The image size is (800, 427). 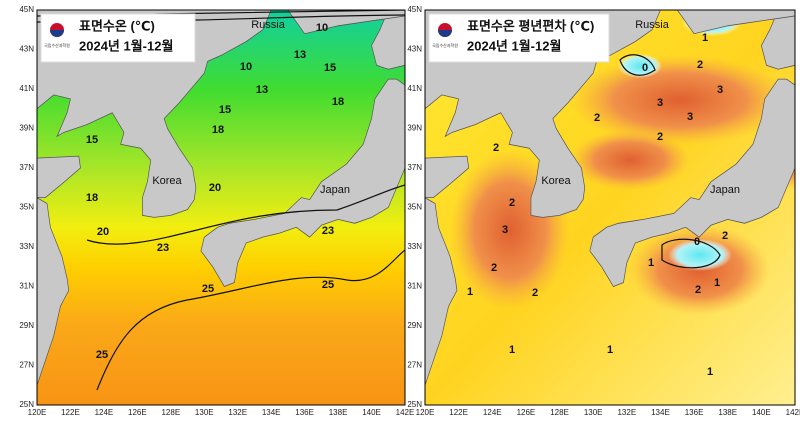 What do you see at coordinates (445, 33) in the screenshot?
I see `logo-bottom` at bounding box center [445, 33].